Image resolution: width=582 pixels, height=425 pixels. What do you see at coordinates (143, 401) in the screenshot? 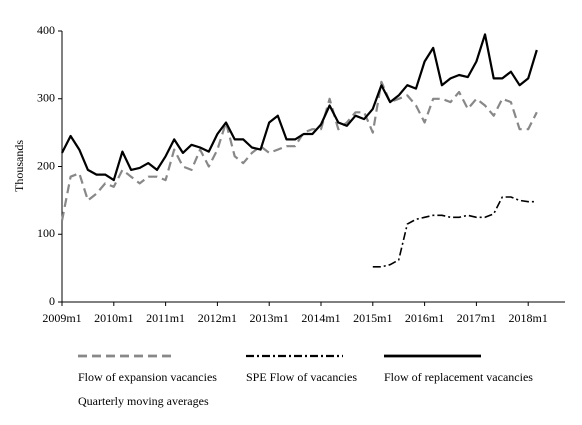
I see `note: Quarterly moving averages` at bounding box center [143, 401].